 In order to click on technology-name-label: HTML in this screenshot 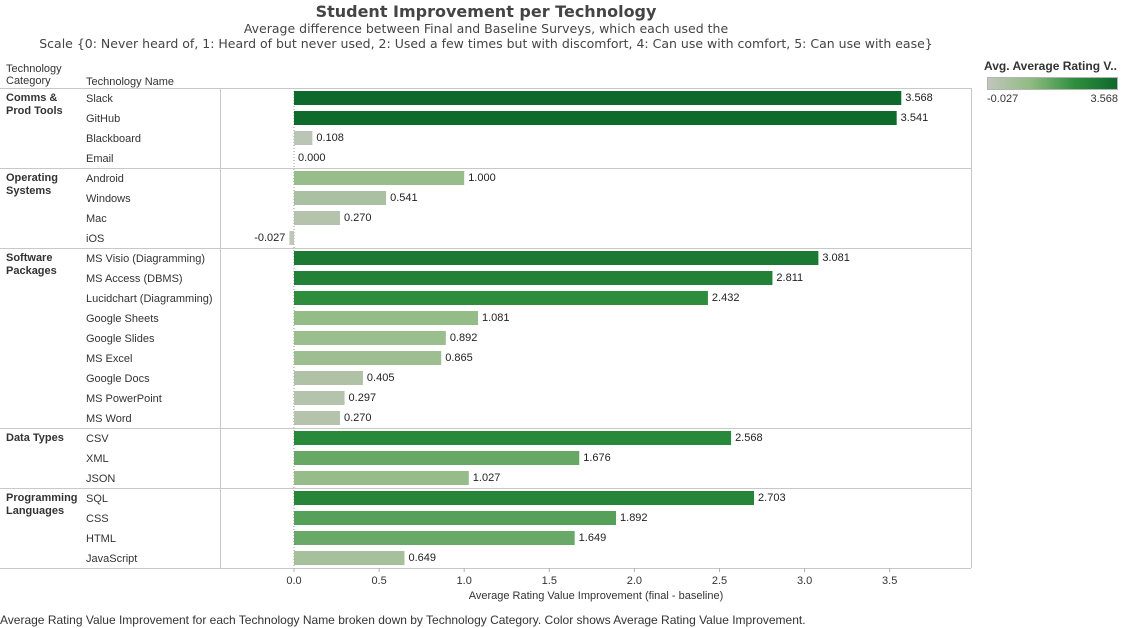, I will do `click(101, 539)`.